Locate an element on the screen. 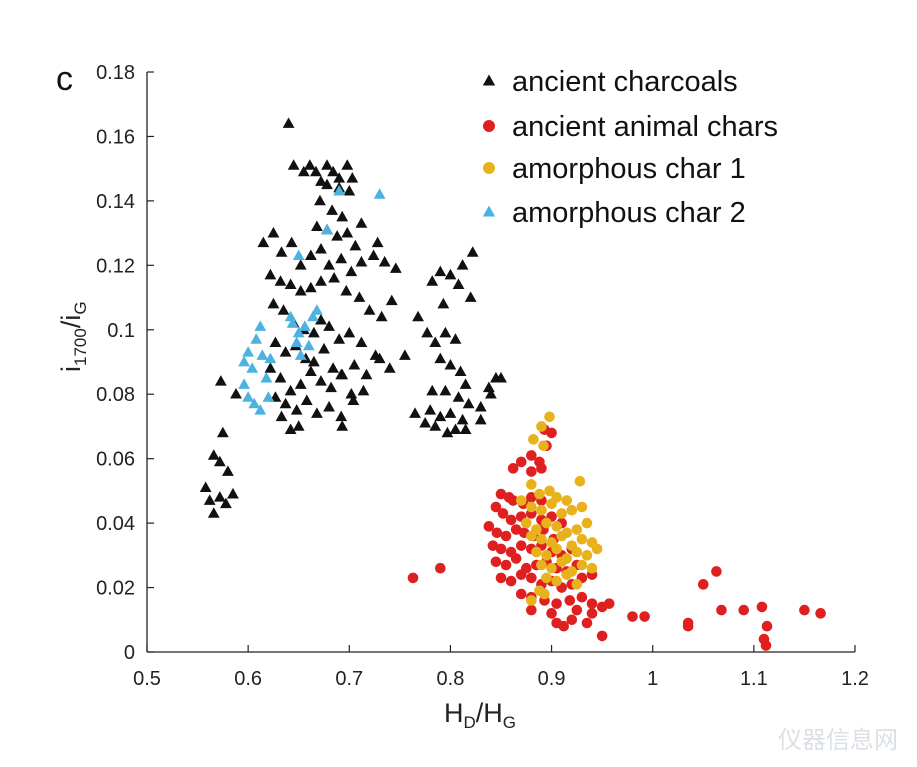 This screenshot has height=767, width=917. y-tick-label: 0.04 is located at coordinates (115, 524).